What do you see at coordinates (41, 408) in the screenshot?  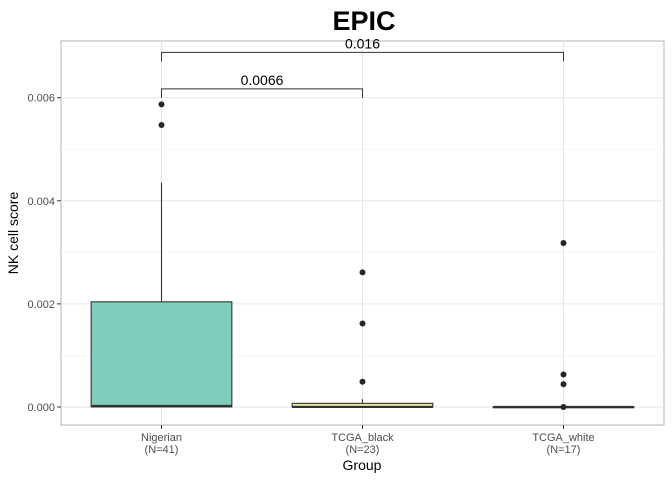 I see `y-tick-label: 0.000` at bounding box center [41, 408].